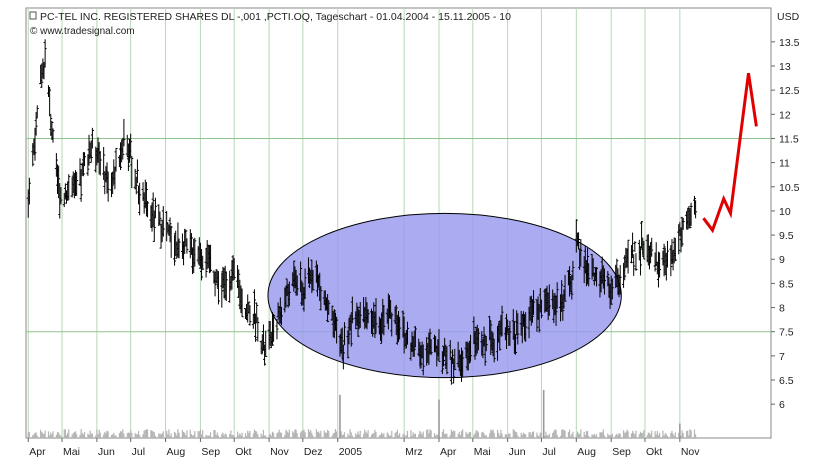  I want to click on x-tick-label: Sep, so click(210, 452).